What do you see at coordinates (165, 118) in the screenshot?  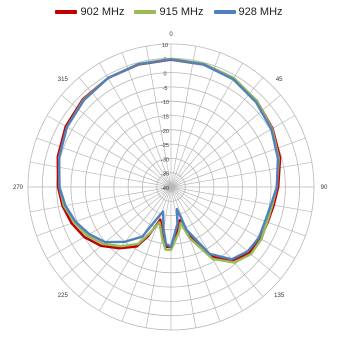 I see `radial-tick-label: -15` at bounding box center [165, 118].